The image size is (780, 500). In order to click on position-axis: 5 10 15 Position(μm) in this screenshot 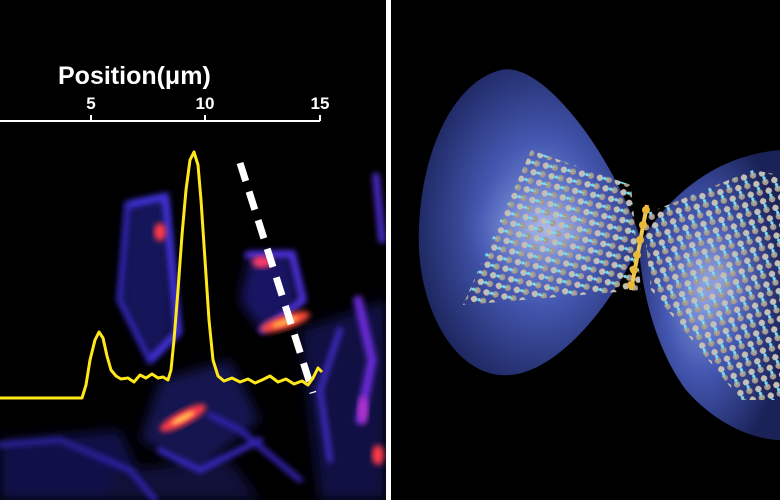, I will do `click(165, 92)`.